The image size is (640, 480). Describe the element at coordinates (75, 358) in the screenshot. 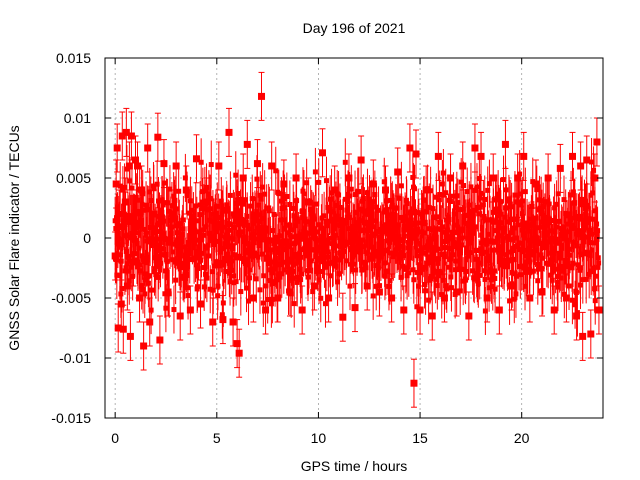

I see `y-tick-label: -0.01` at that location.